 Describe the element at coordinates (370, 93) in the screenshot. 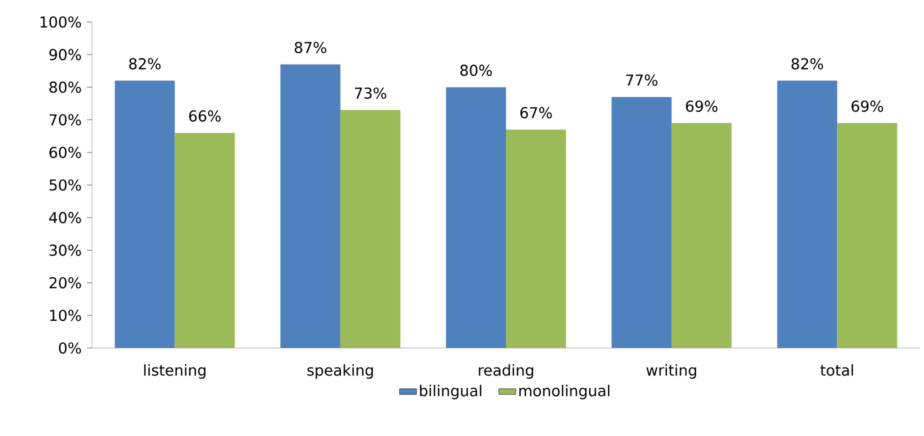

I see `data-label: 73%` at that location.